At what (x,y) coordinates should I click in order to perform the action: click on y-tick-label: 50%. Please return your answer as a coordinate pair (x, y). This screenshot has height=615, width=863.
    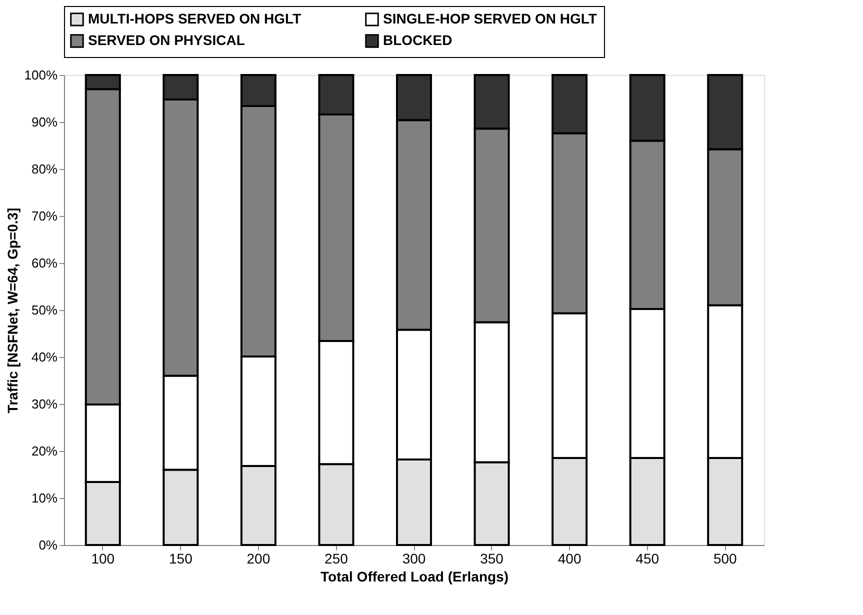
    Looking at the image, I should click on (44, 310).